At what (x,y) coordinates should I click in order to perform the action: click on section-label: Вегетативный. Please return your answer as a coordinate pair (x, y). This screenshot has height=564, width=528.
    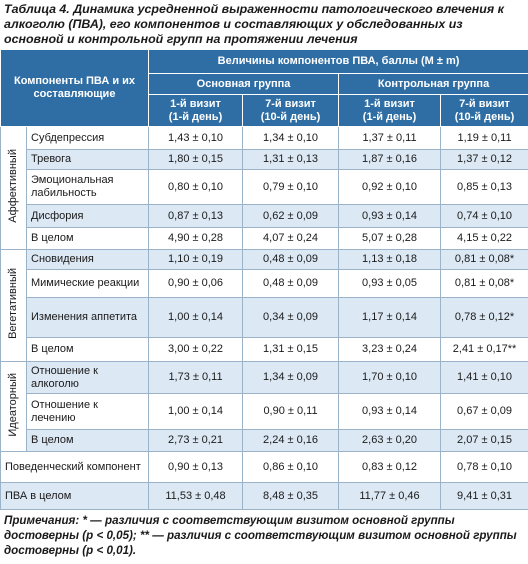
    Looking at the image, I should click on (14, 306).